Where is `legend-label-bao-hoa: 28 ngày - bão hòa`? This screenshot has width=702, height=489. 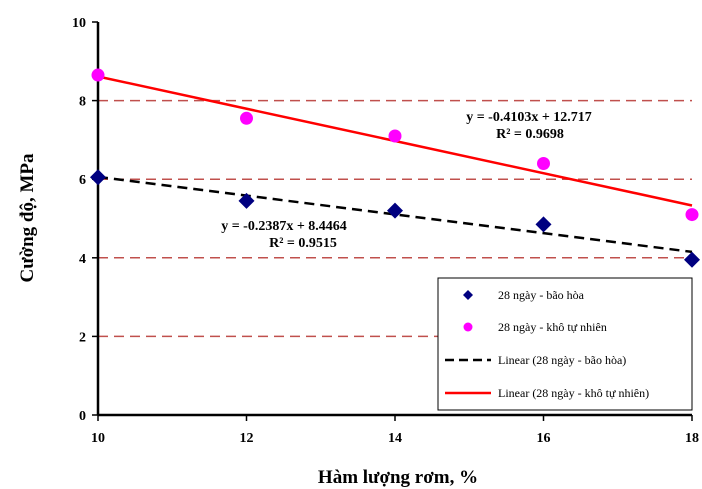
legend-label-bao-hoa: 28 ngày - bão hòa is located at coordinates (541, 295).